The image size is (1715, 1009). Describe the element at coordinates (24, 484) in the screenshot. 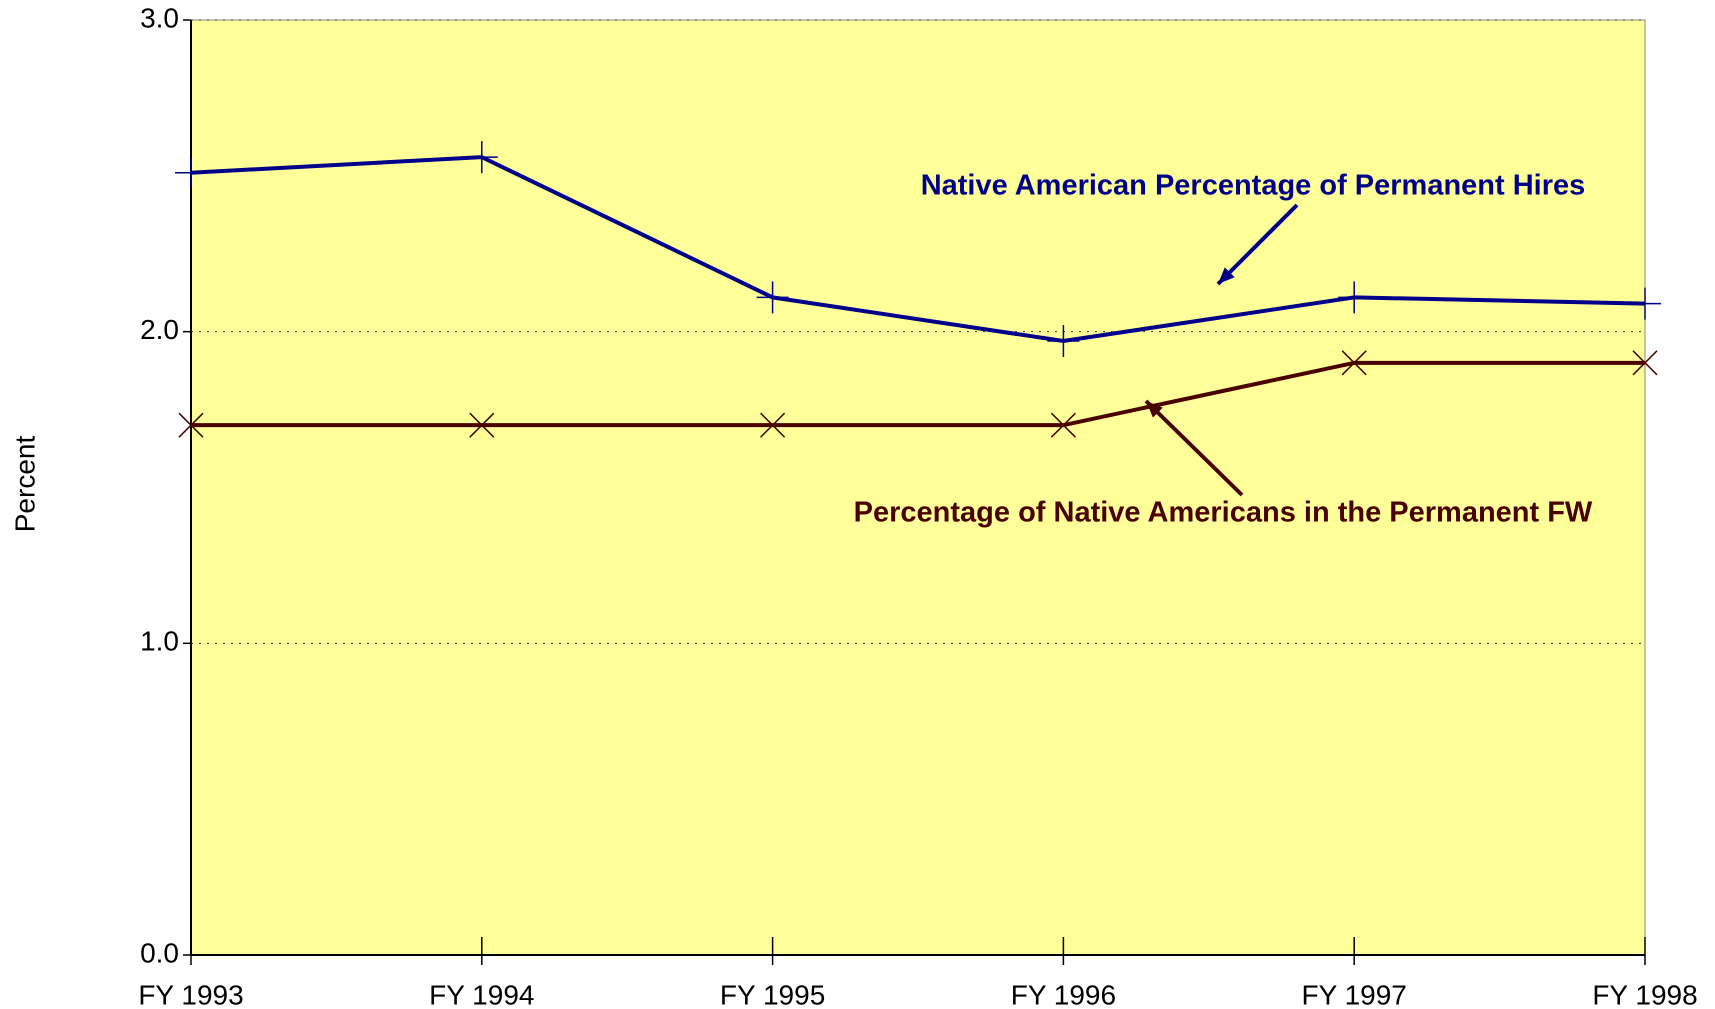

I see `y-axis-label: Percent` at that location.